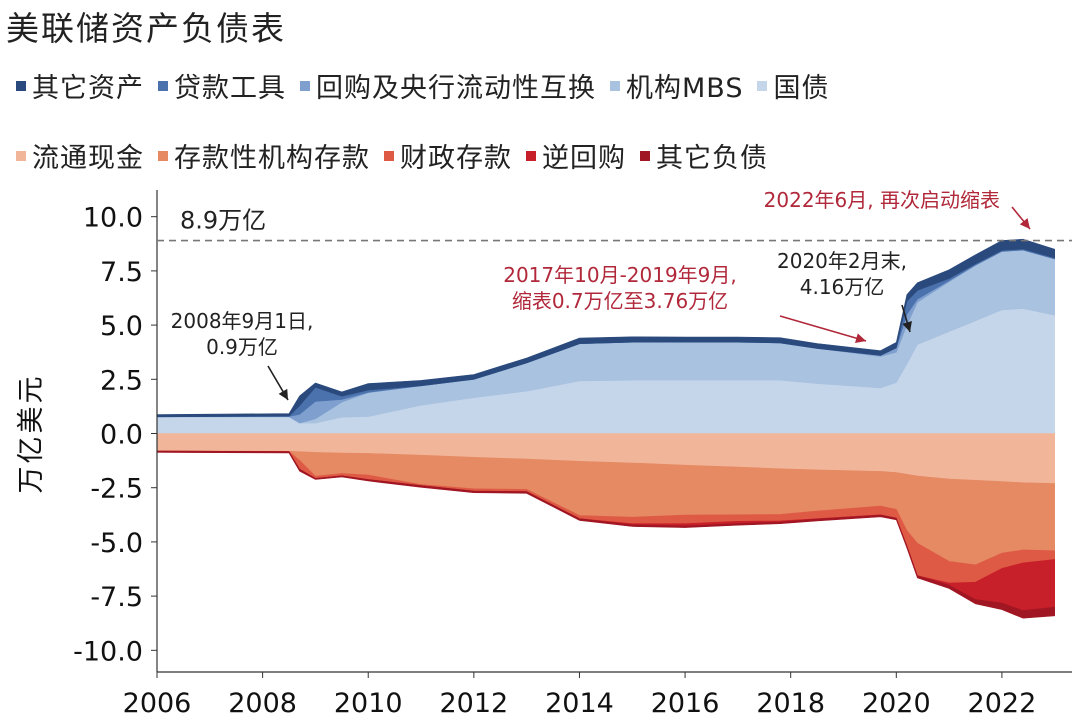  What do you see at coordinates (473, 703) in the screenshot?
I see `x-tick-label: 2012` at bounding box center [473, 703].